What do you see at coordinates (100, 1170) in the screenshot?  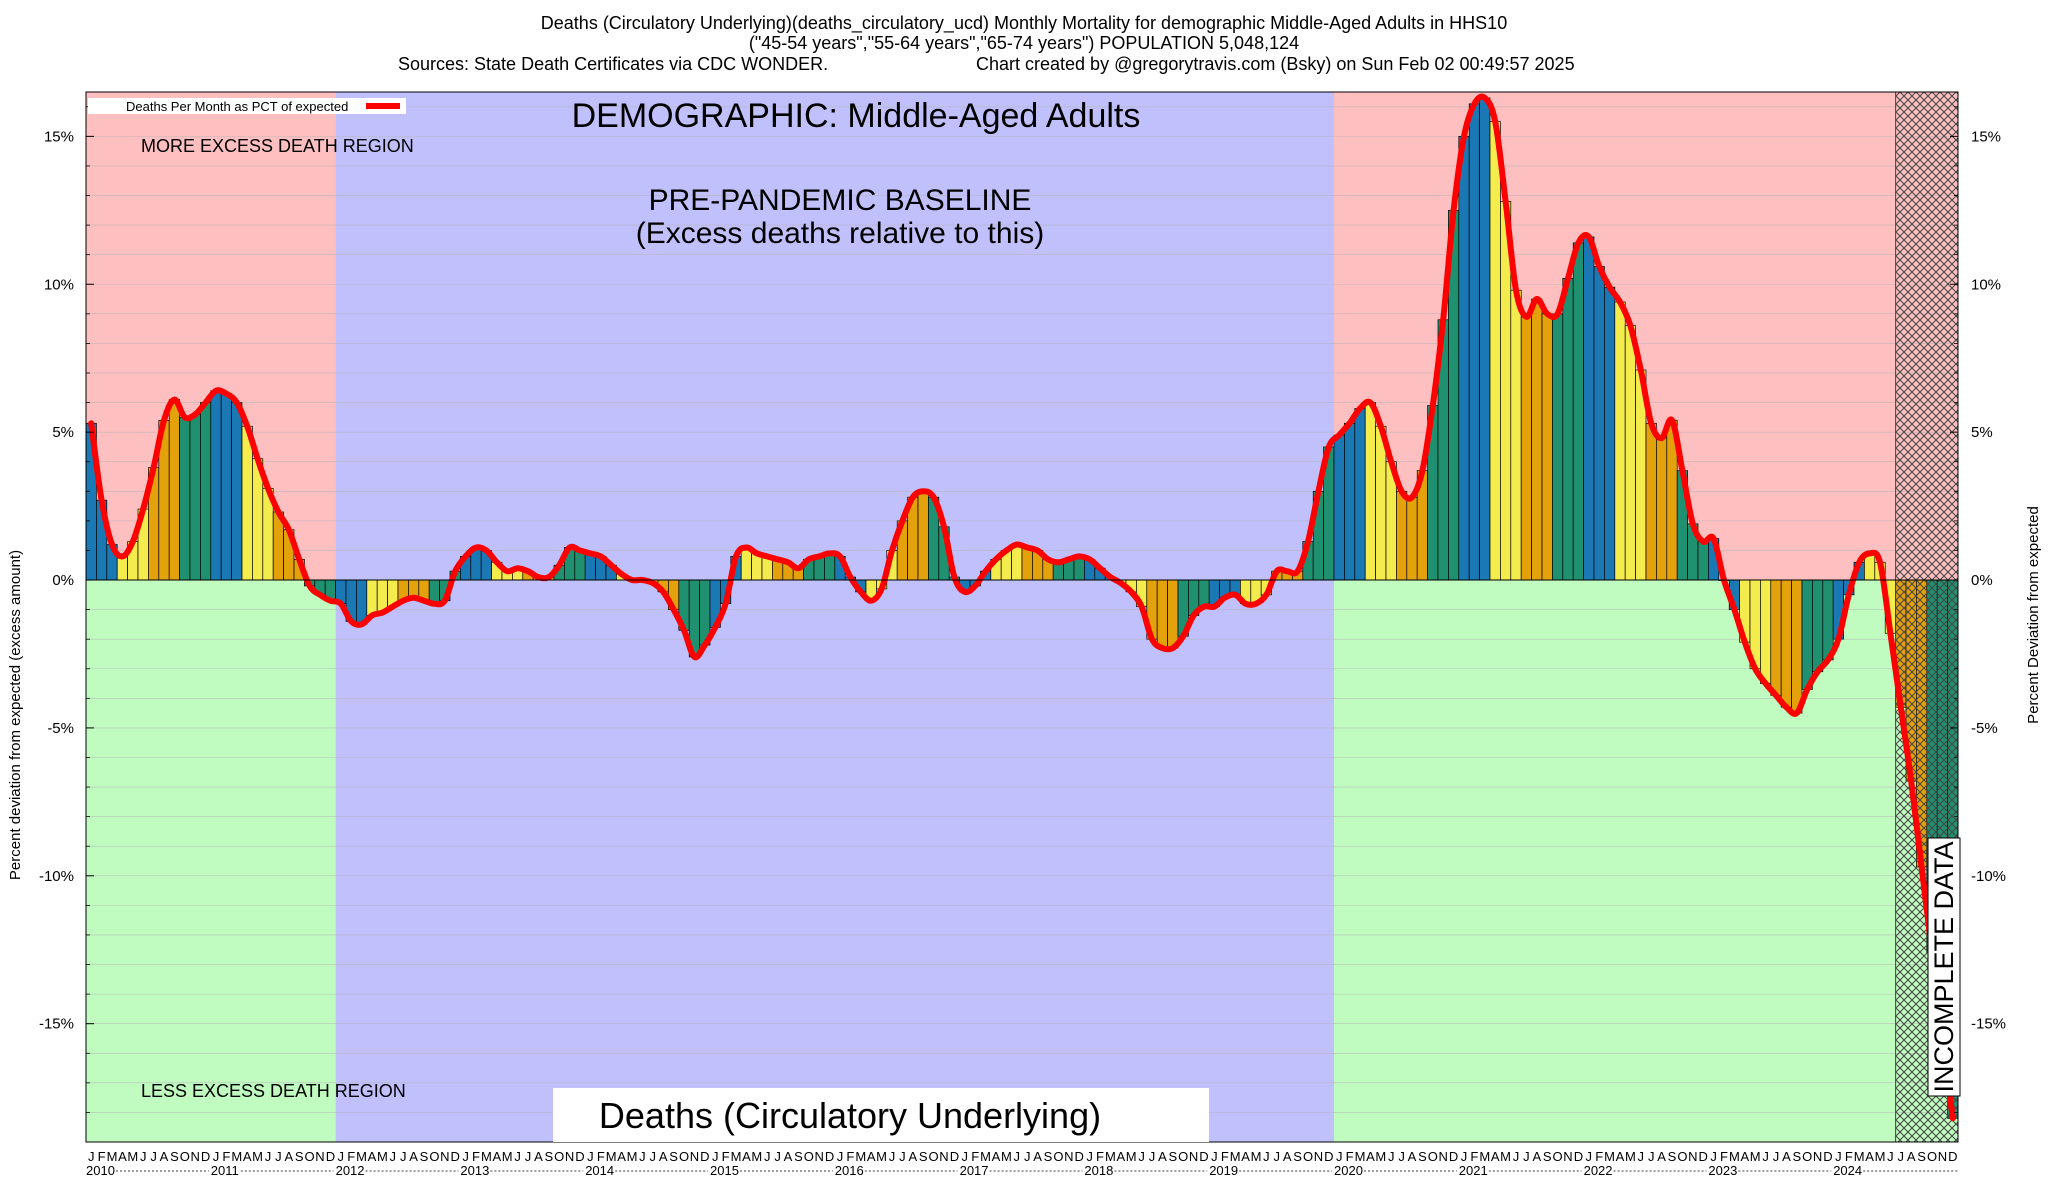 I see `year-label: 2010` at bounding box center [100, 1170].